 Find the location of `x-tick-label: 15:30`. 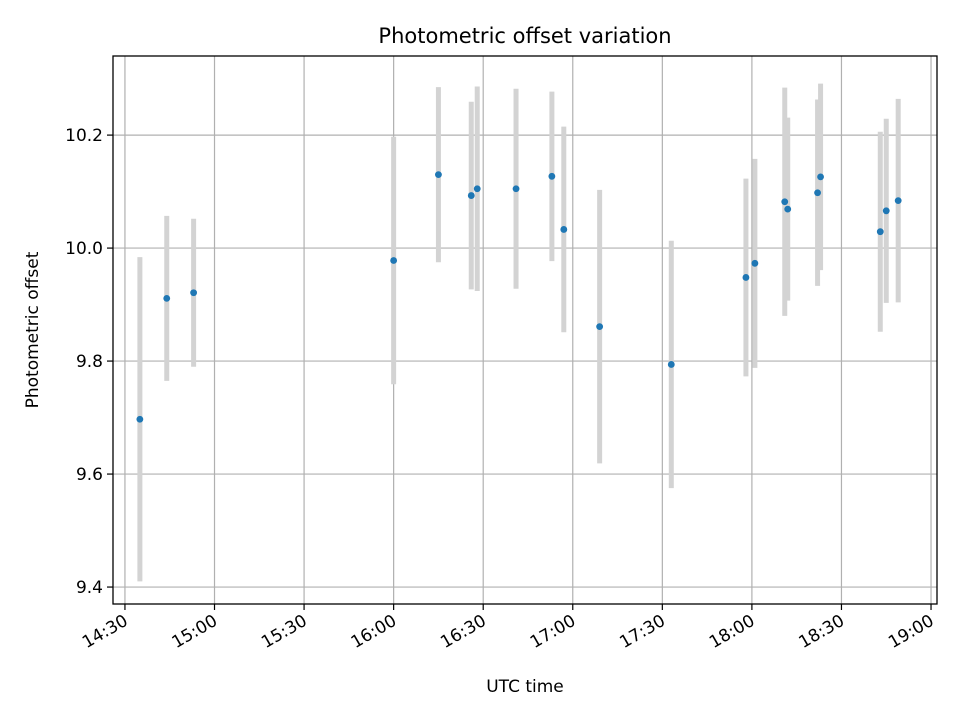

x-tick-label: 15:30 is located at coordinates (284, 632).